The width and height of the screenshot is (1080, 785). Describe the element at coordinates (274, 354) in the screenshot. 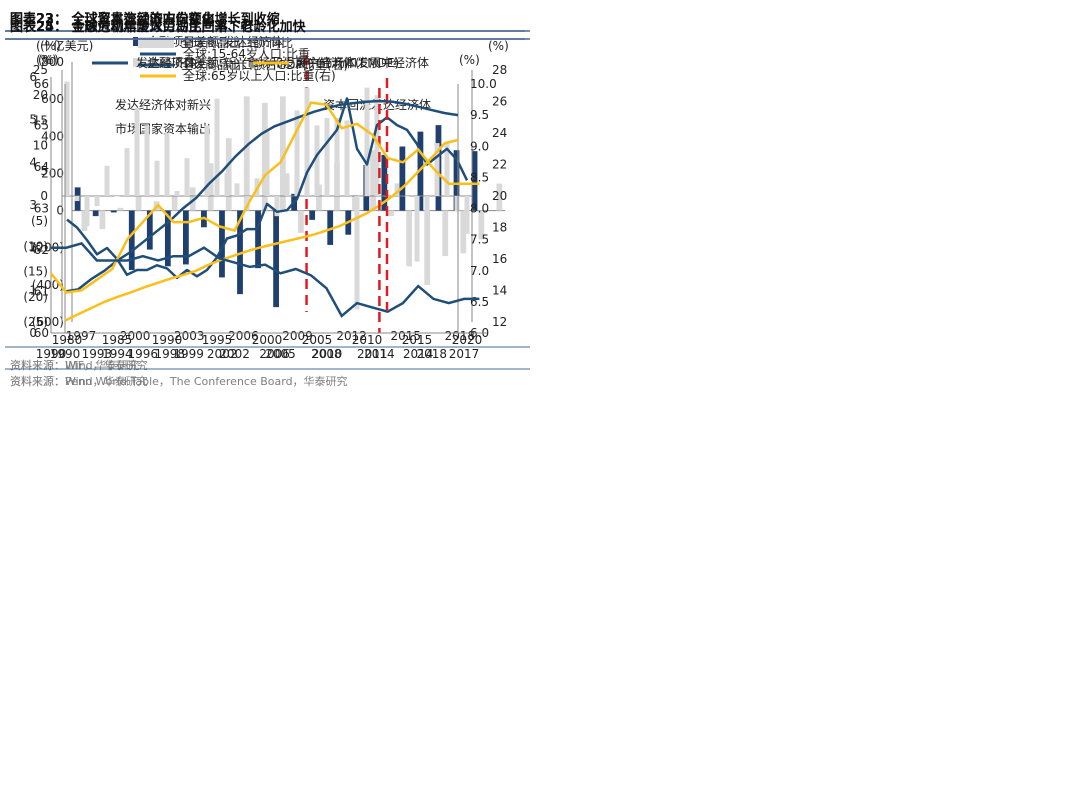

I see `x-tick-label: 2006` at that location.